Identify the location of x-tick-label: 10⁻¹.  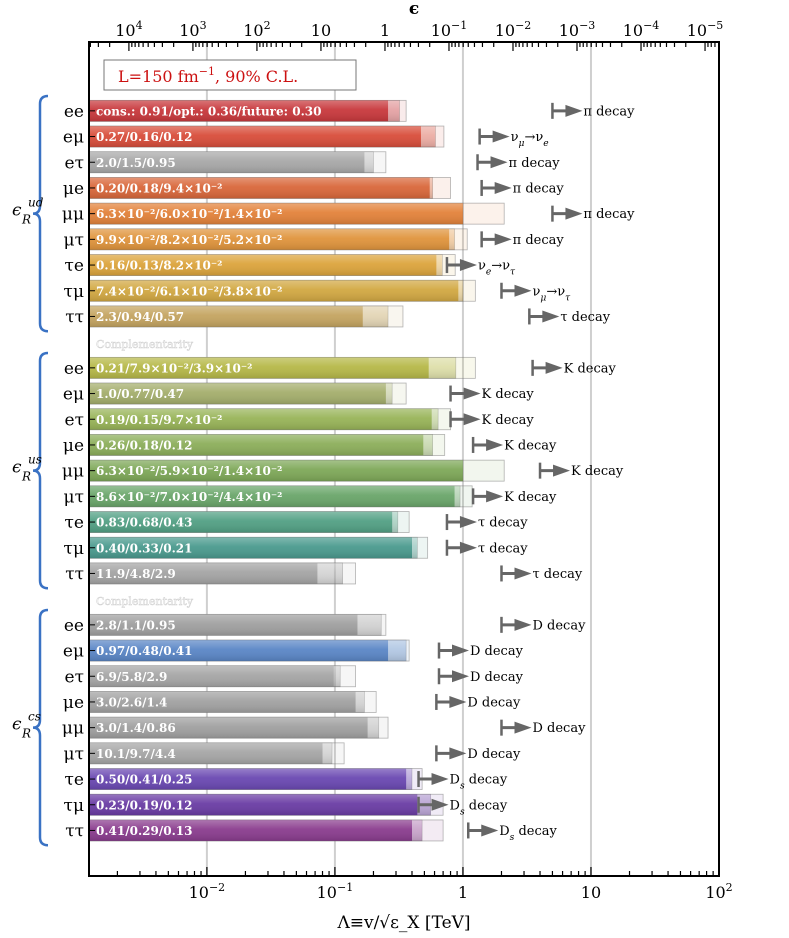
(335, 891).